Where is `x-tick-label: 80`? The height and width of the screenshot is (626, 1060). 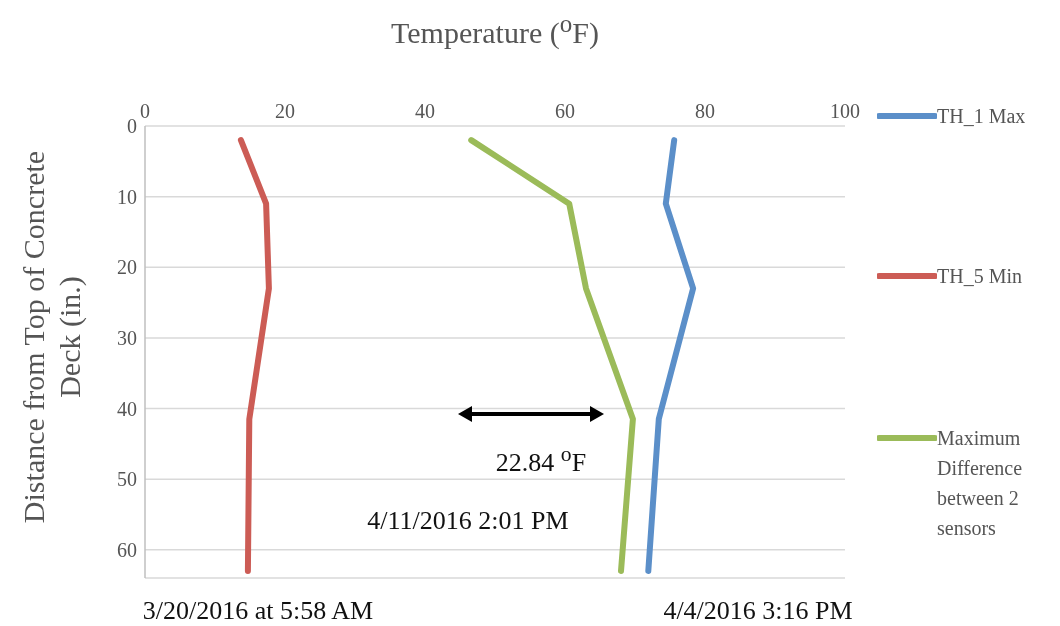
x-tick-label: 80 is located at coordinates (705, 111).